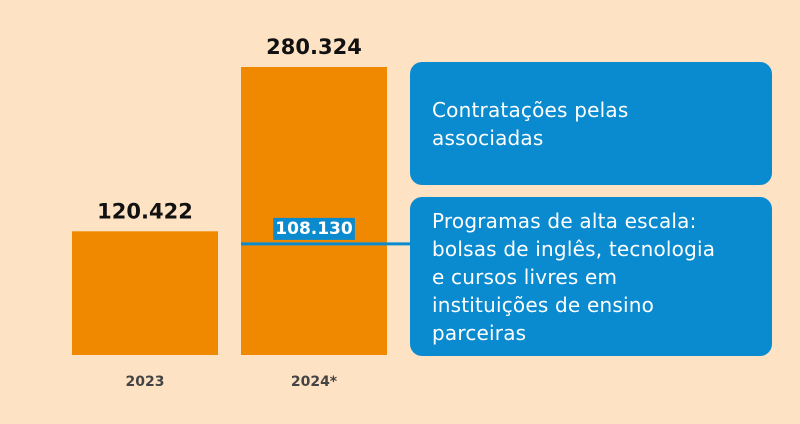  I want to click on legend-line: associadas, so click(488, 138).